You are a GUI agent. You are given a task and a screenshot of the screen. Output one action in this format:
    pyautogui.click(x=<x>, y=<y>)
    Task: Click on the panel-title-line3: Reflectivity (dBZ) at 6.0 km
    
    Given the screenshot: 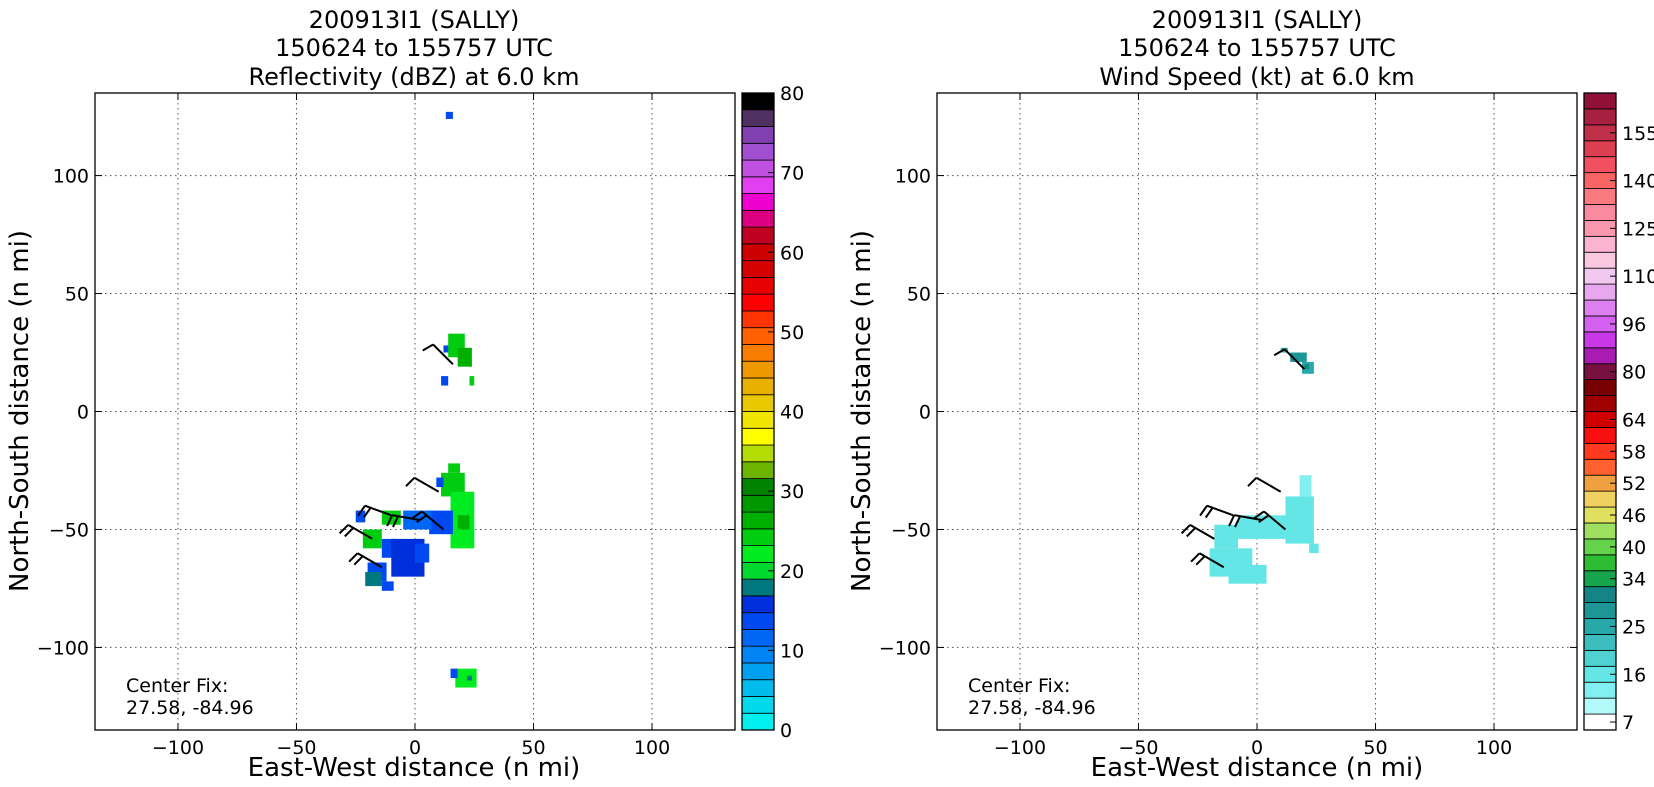 What is the action you would take?
    pyautogui.click(x=414, y=77)
    